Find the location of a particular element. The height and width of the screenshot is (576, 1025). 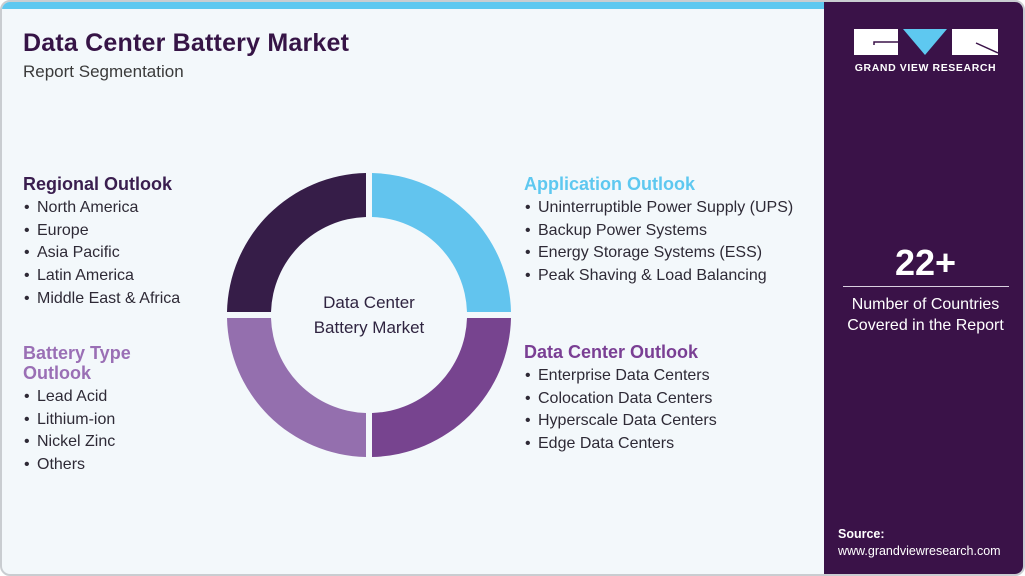

list-item: • Edge Data Centers is located at coordinates (600, 444).